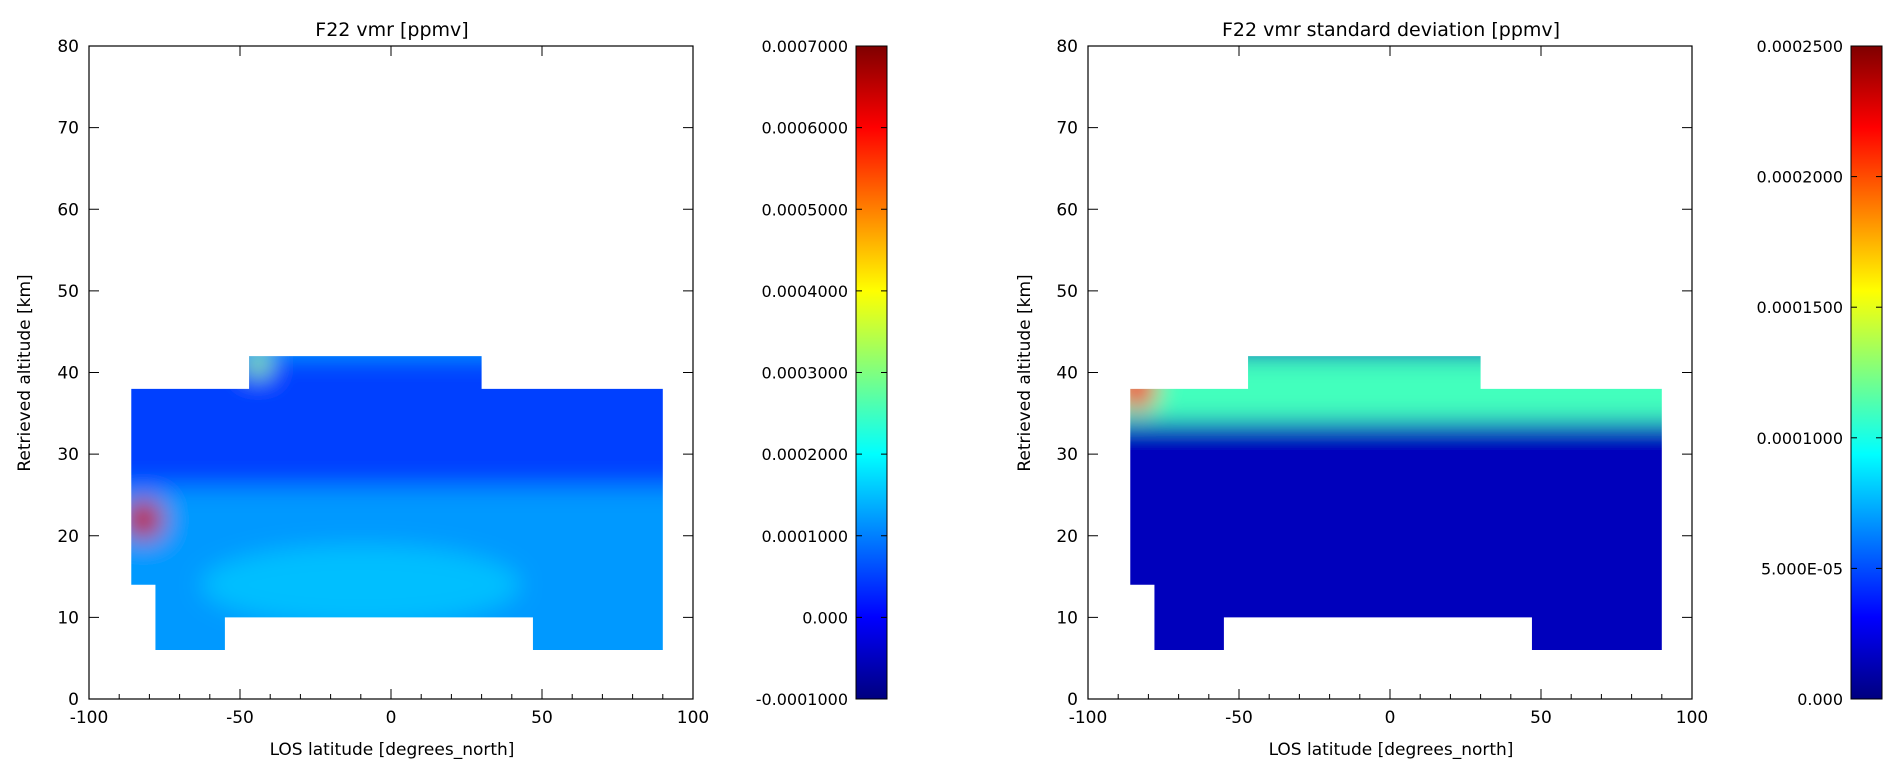  Describe the element at coordinates (804, 373) in the screenshot. I see `colorbar-tick-label: 0.0003000` at that location.